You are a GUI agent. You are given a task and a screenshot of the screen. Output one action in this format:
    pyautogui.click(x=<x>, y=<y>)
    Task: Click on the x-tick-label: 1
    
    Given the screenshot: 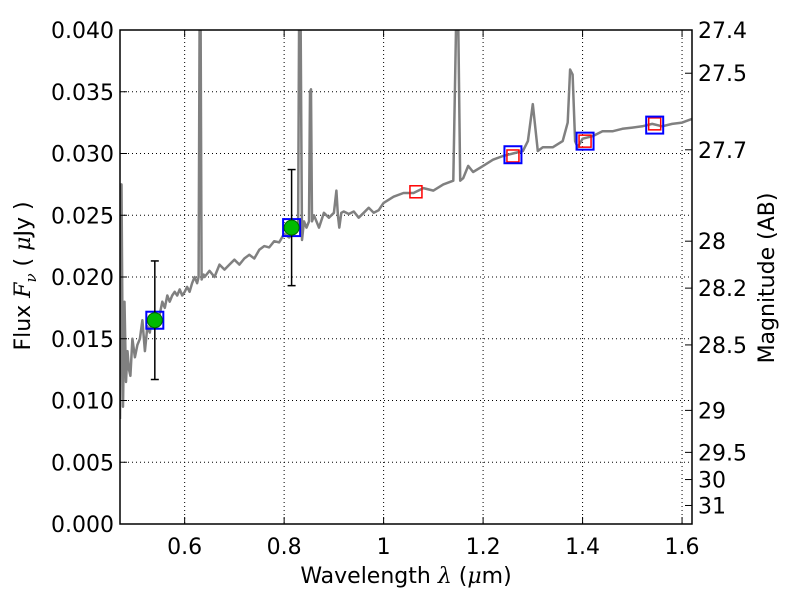 What is the action you would take?
    pyautogui.click(x=384, y=547)
    